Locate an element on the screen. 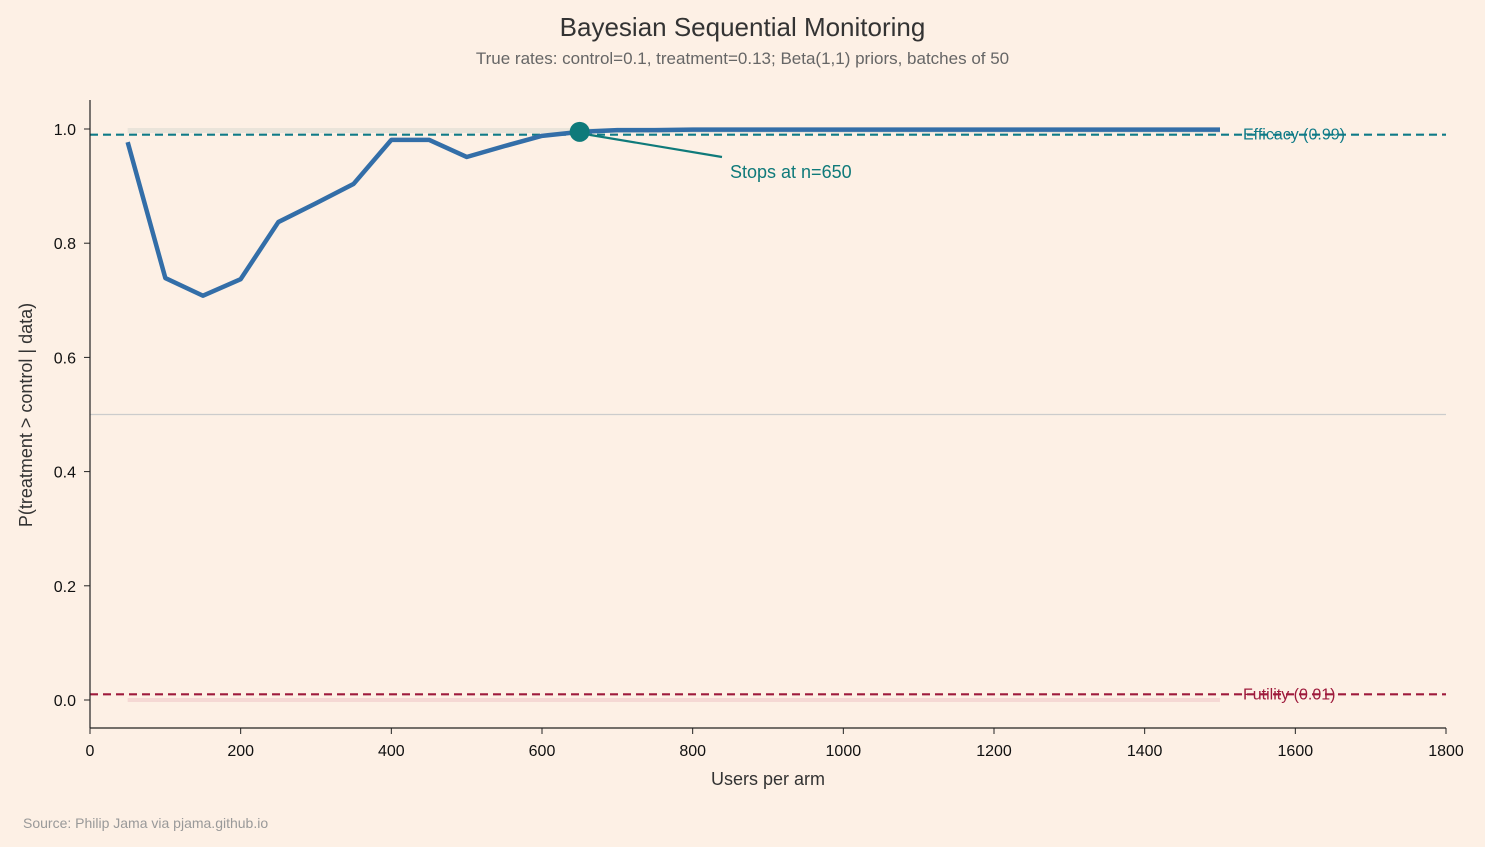 Image resolution: width=1485 pixels, height=847 pixels. x-tick-label: 1200 is located at coordinates (994, 751).